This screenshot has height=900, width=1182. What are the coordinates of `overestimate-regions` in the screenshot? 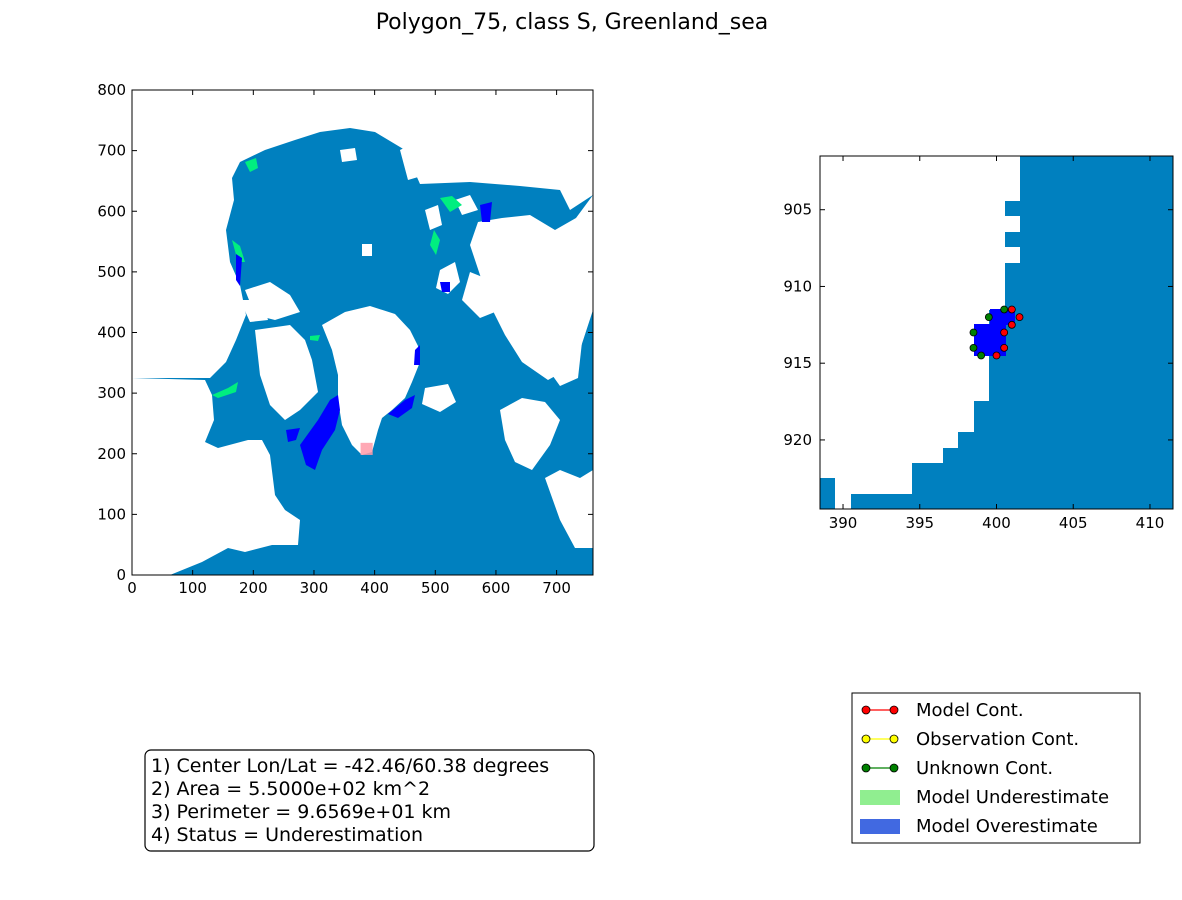 It's located at (364, 336).